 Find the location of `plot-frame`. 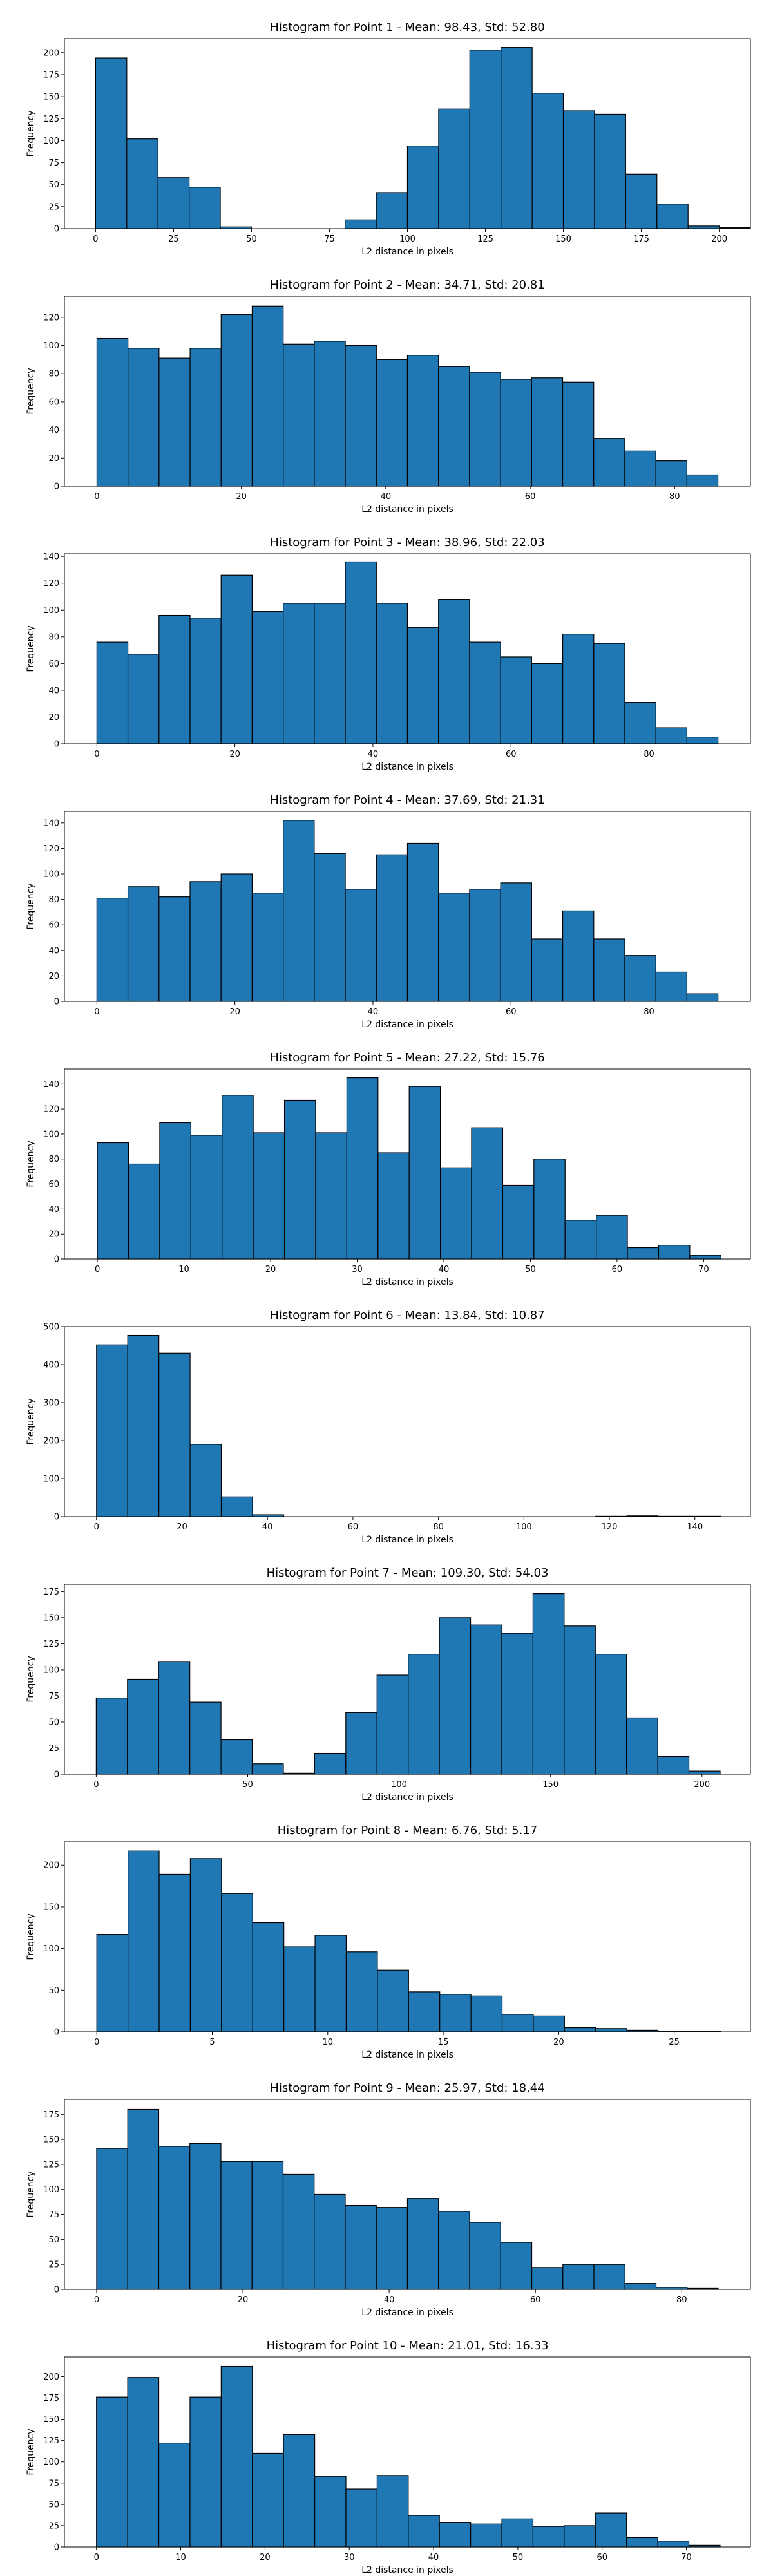

plot-frame is located at coordinates (407, 1679).